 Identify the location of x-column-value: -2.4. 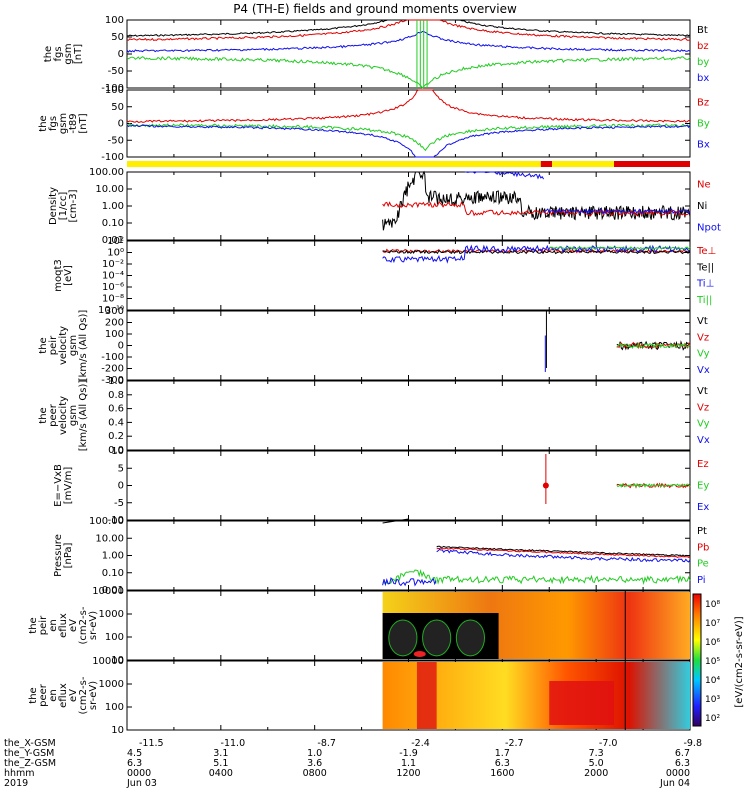
(420, 743).